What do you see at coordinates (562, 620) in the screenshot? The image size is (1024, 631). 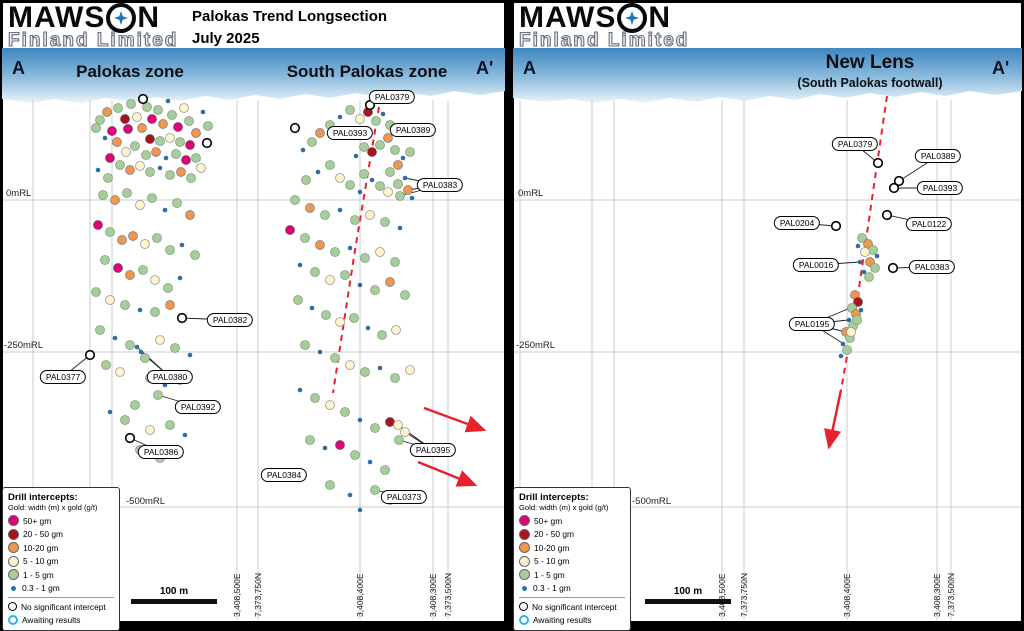 I see `legend-item-label: Awaiting results` at bounding box center [562, 620].